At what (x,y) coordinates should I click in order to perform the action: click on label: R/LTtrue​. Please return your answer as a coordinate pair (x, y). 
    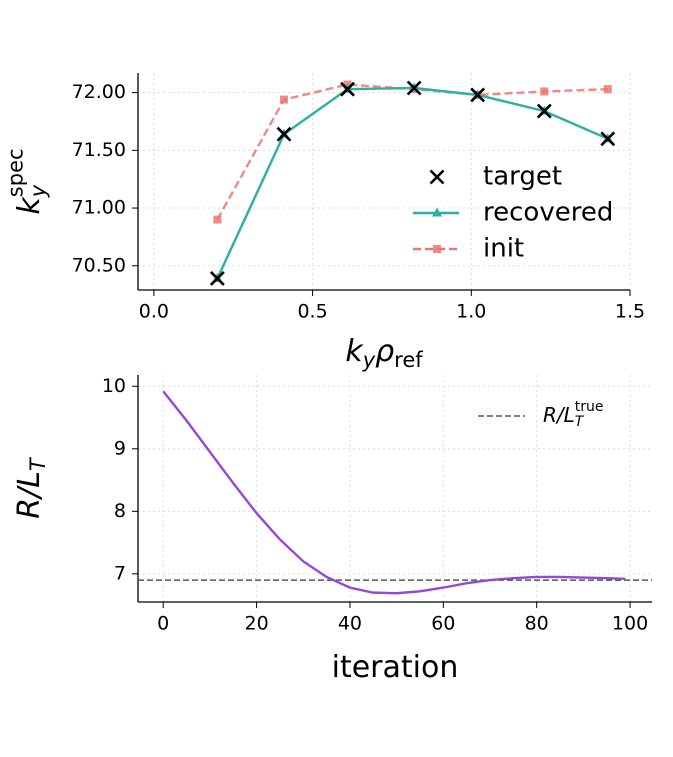
    Looking at the image, I should click on (573, 414).